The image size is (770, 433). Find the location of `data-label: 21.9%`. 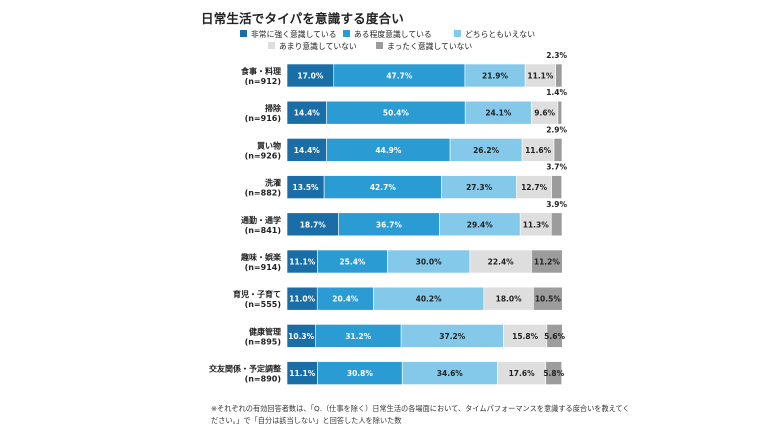

data-label: 21.9% is located at coordinates (495, 76).